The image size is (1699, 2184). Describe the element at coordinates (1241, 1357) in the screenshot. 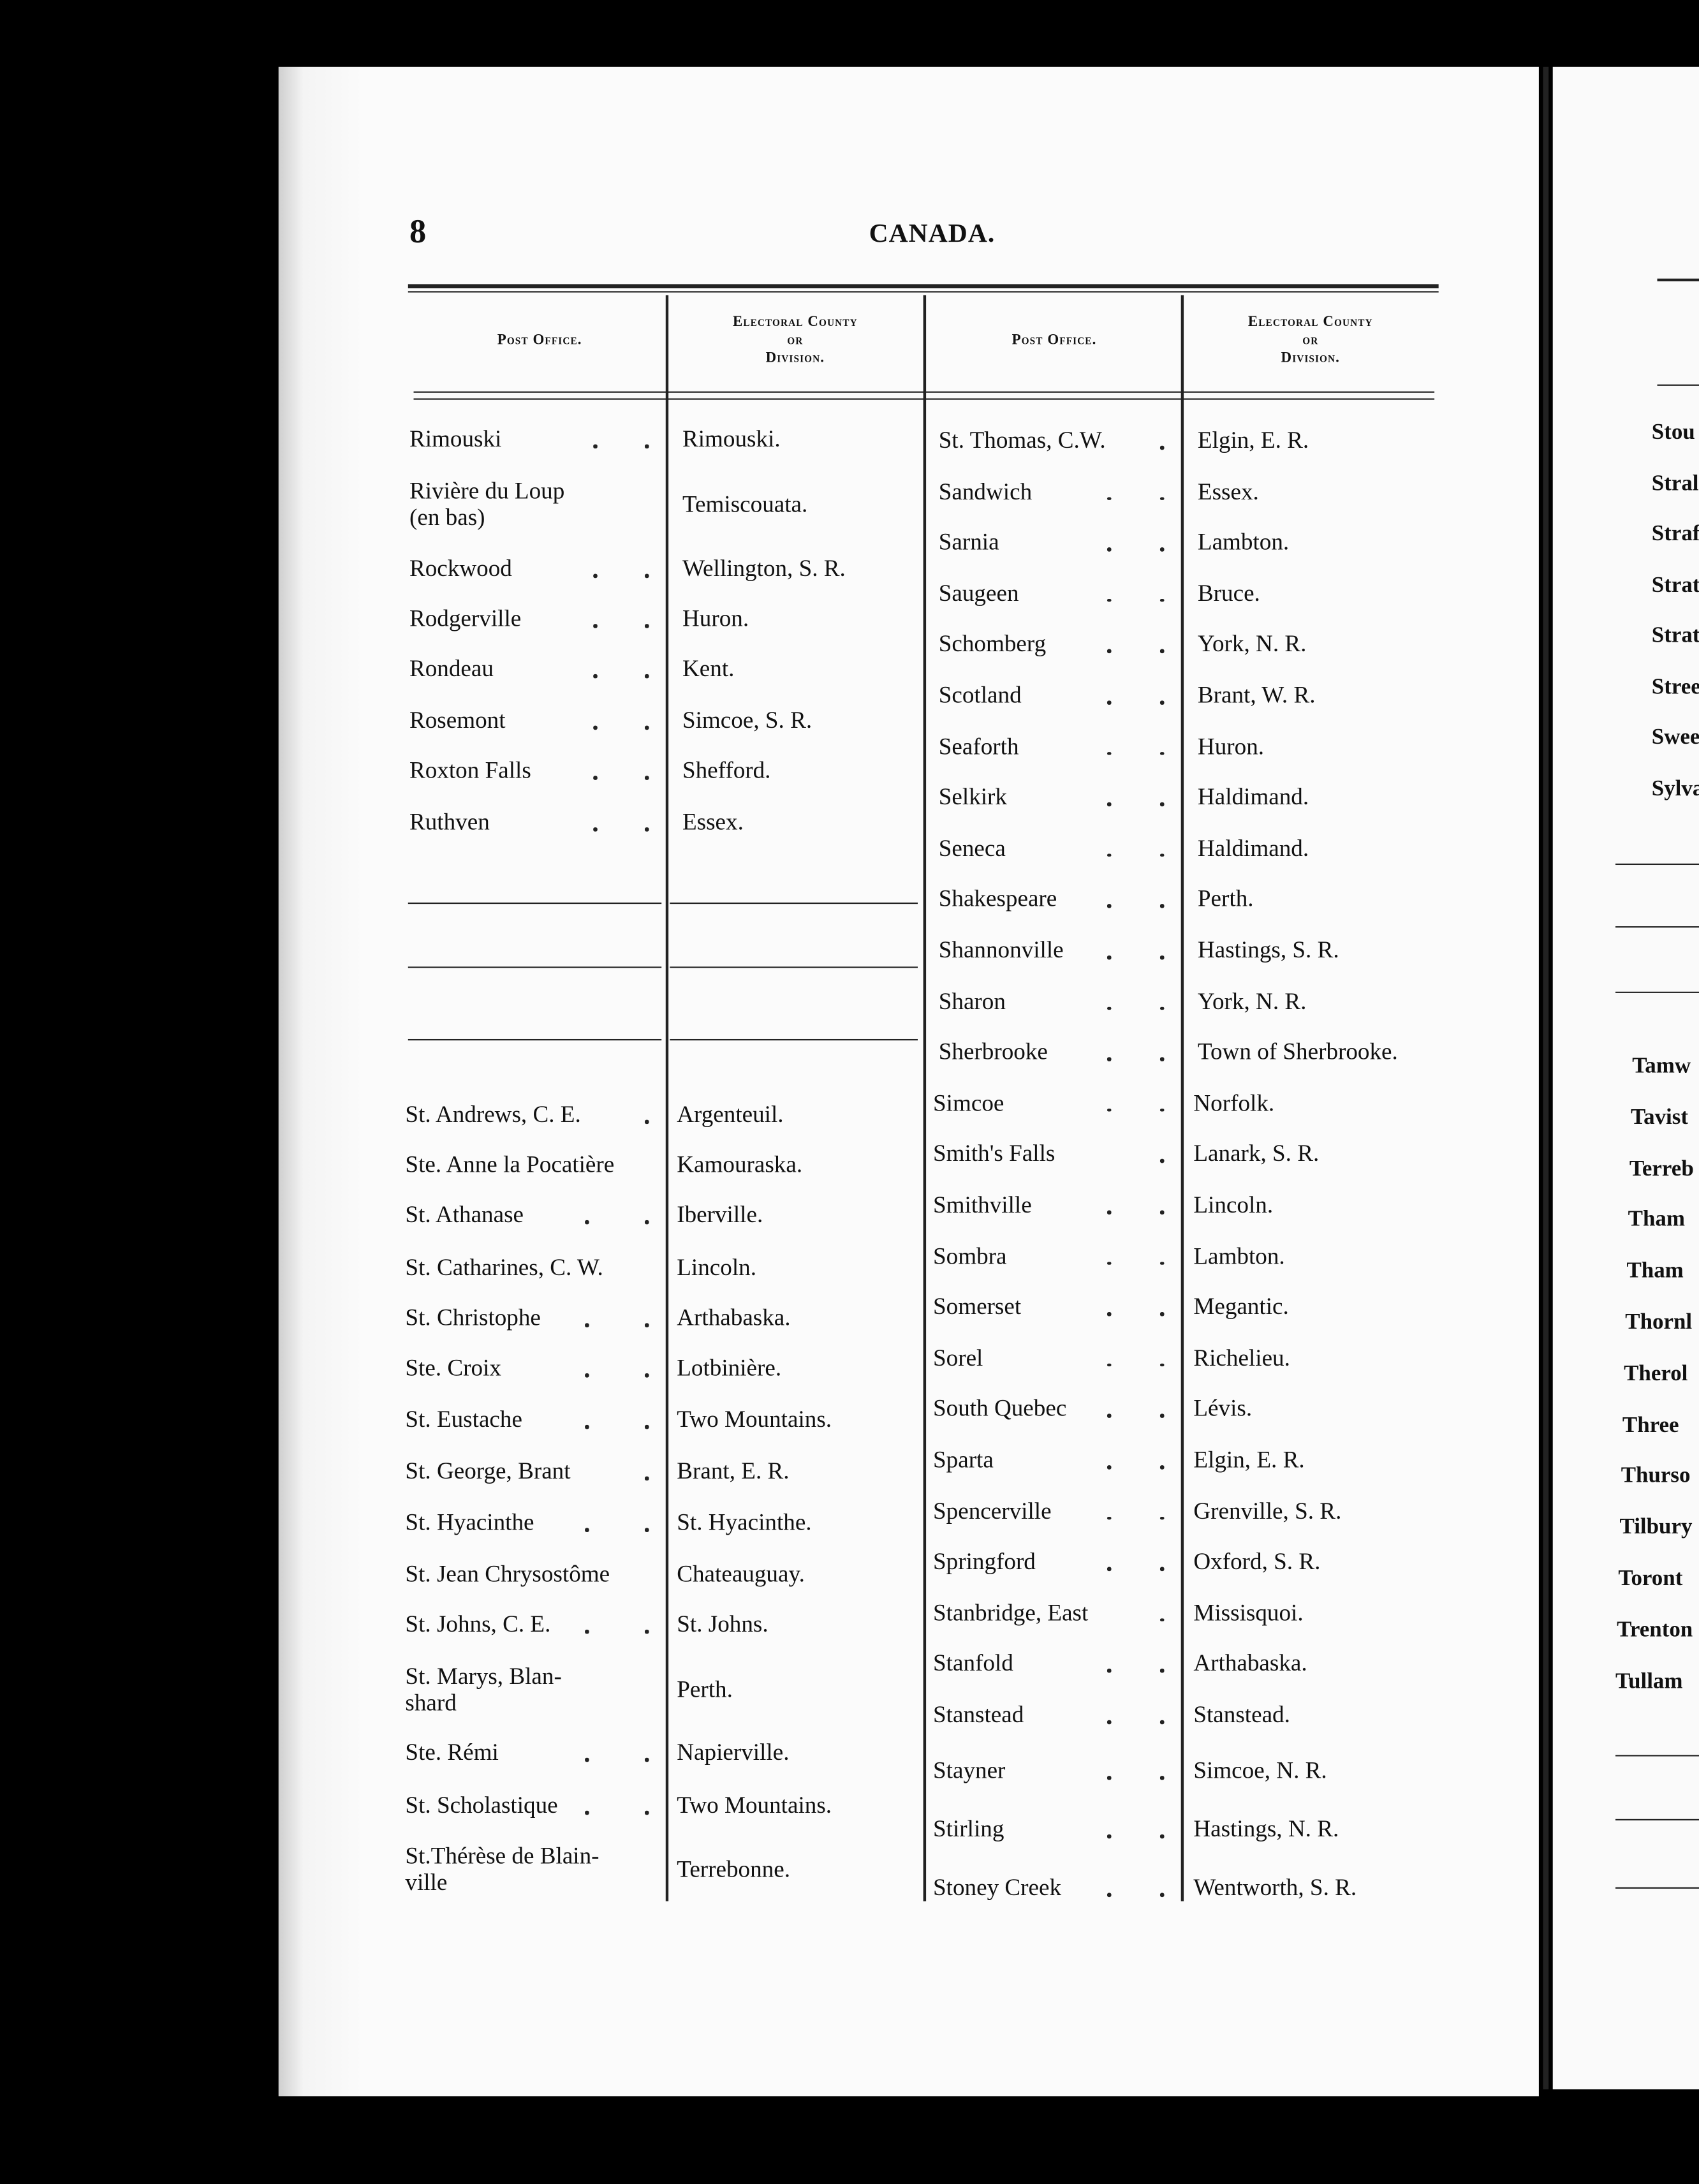

I see `electoral-county: Richelieu.` at that location.